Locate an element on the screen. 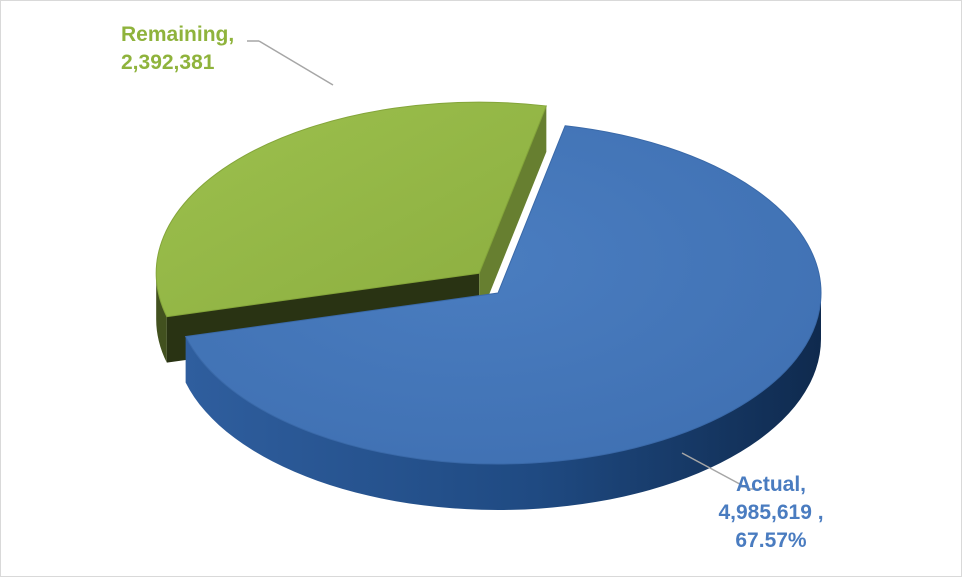 This screenshot has height=577, width=962. remaining-label-value: 2,392,381 is located at coordinates (168, 62).